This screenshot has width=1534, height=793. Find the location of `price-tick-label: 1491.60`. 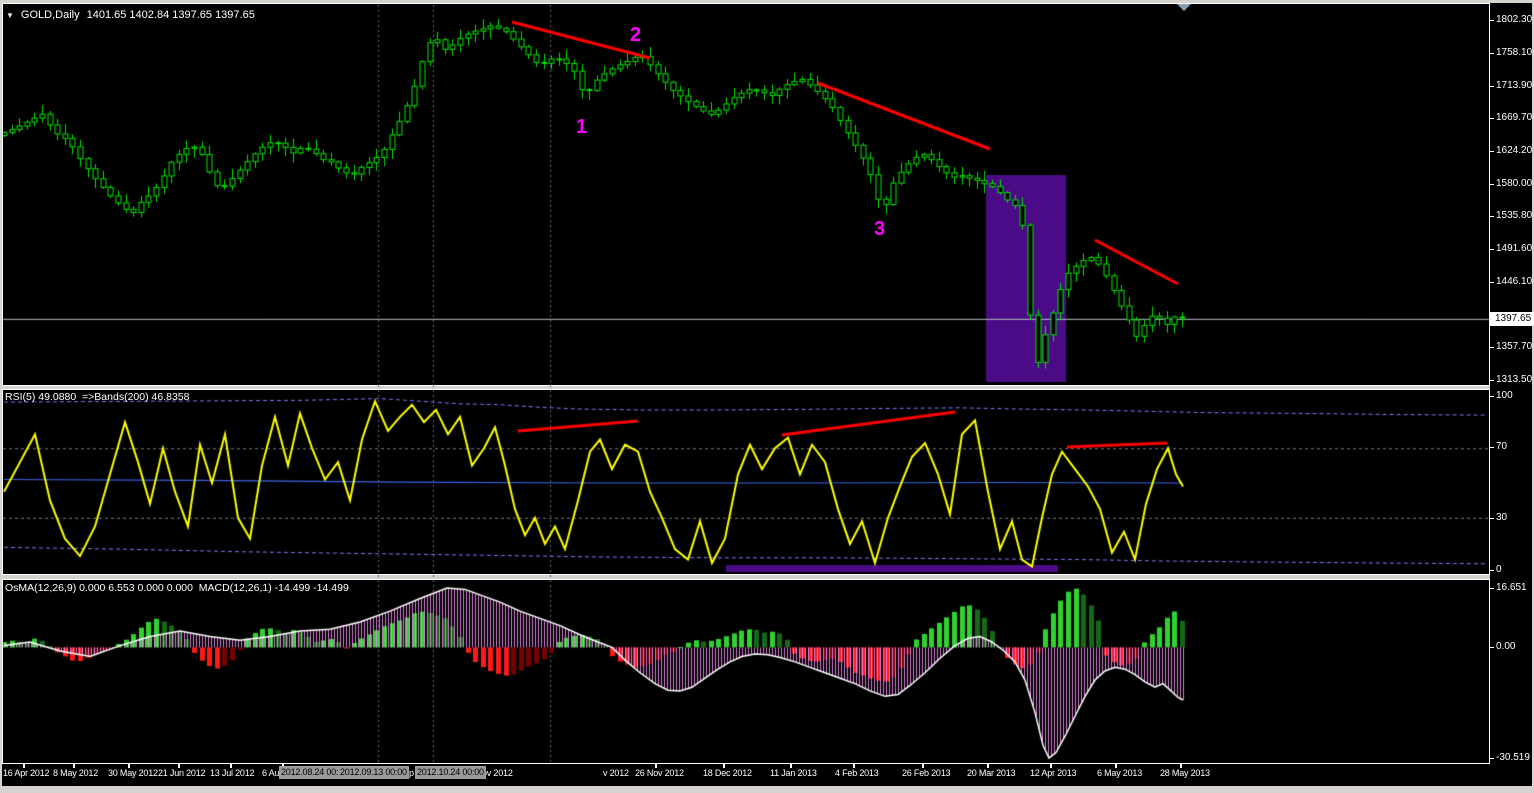

price-tick-label: 1491.60 is located at coordinates (1514, 248).